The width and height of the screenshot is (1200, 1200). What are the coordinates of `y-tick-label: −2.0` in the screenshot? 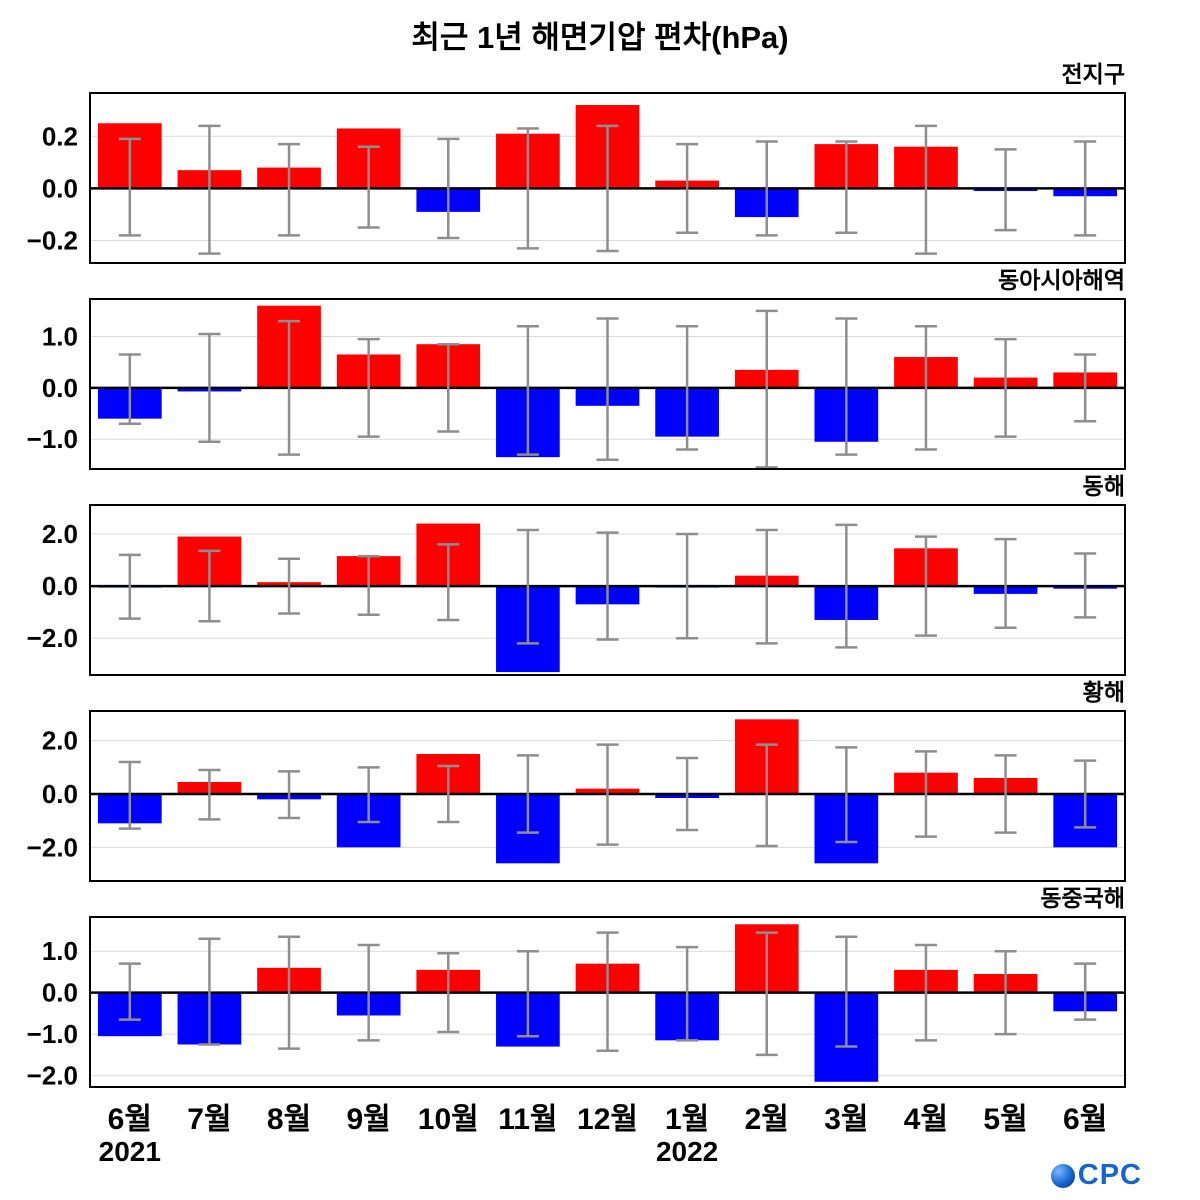 It's located at (52, 847).